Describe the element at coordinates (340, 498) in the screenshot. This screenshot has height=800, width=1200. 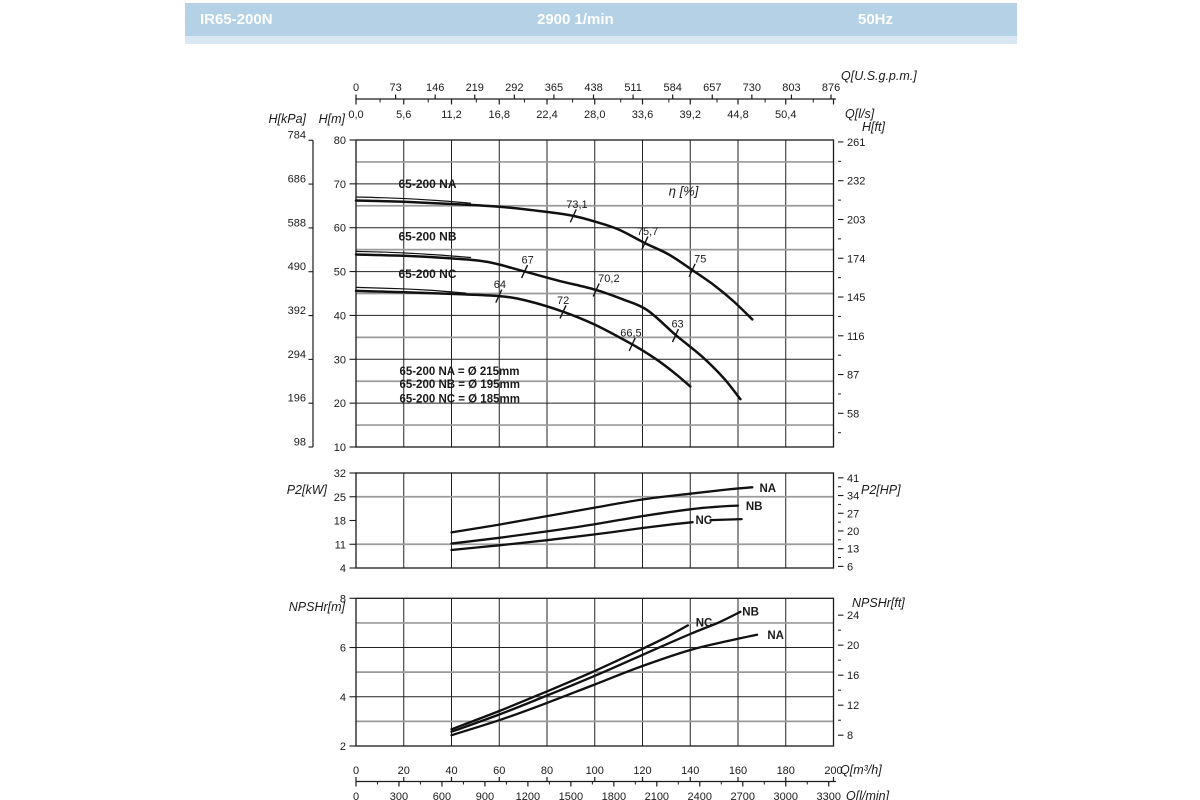
I see `svg-text: 25` at that location.